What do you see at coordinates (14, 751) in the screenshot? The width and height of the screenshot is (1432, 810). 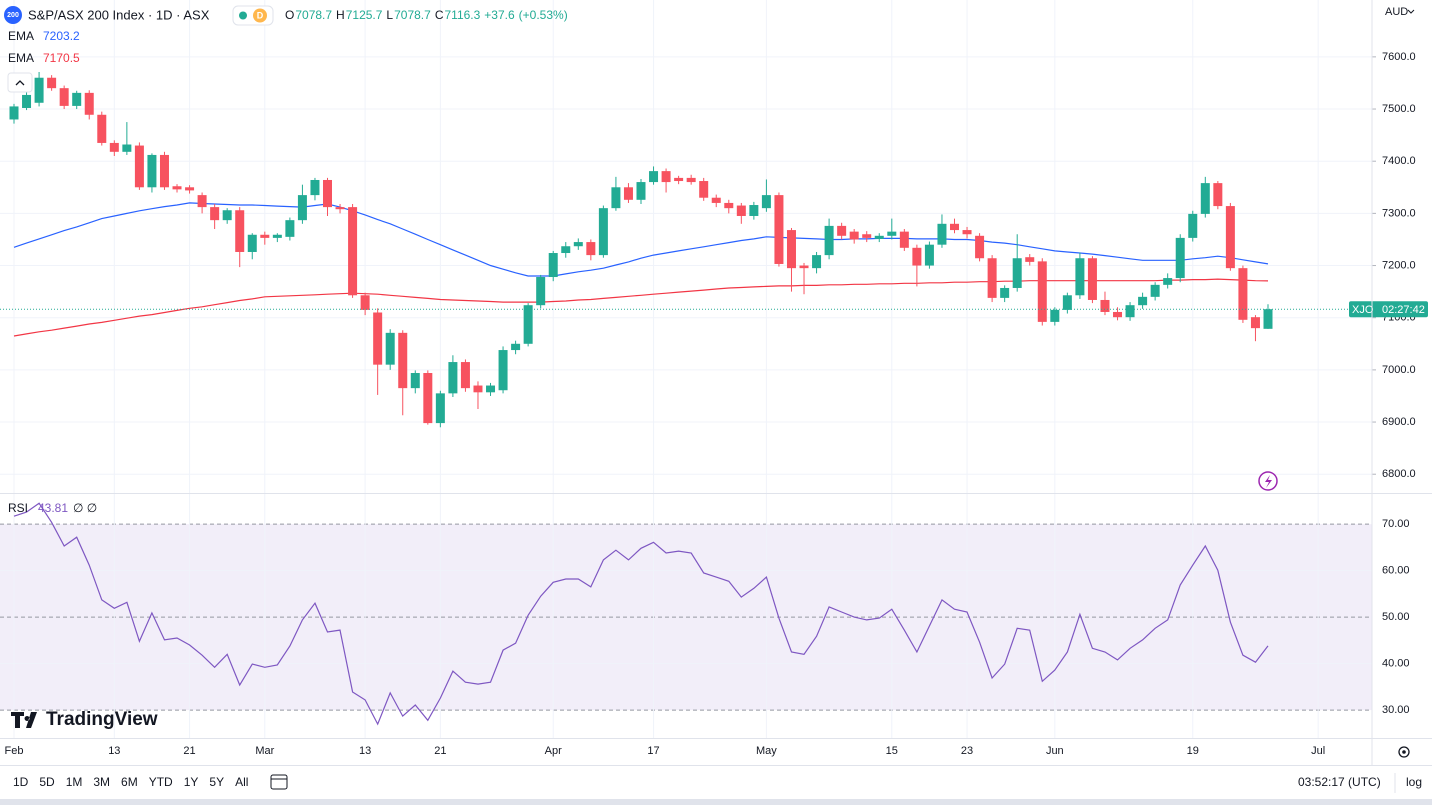 I see `x-tick-label: Feb` at bounding box center [14, 751].